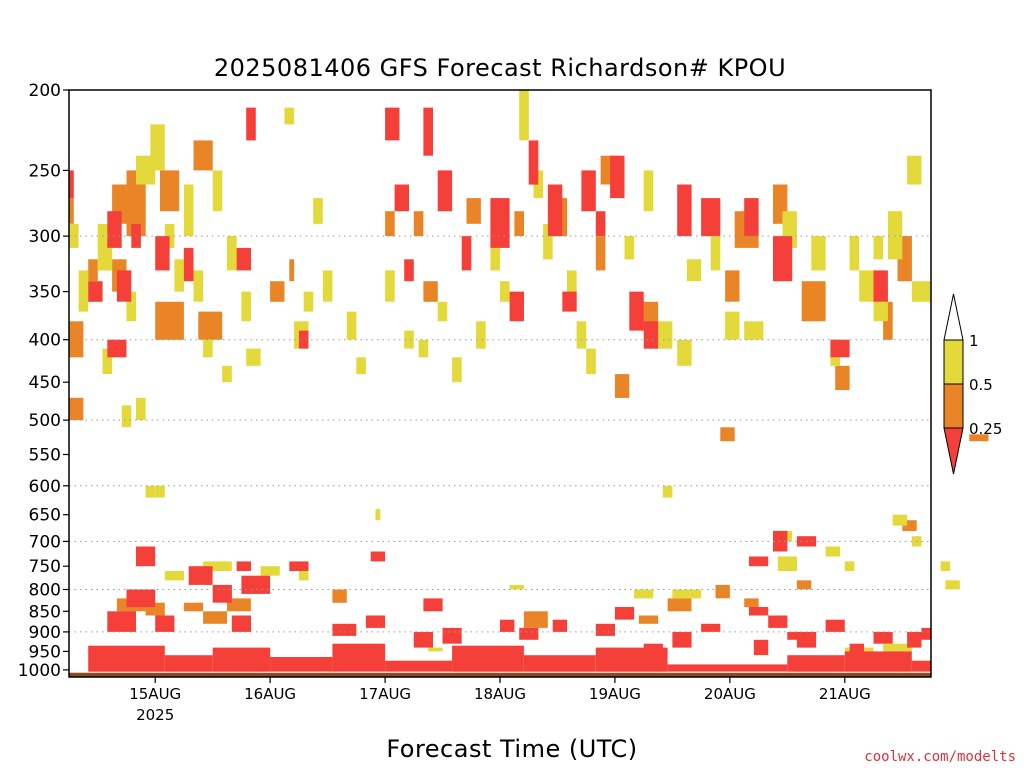  Describe the element at coordinates (45, 542) in the screenshot. I see `y-tick-label: 700` at that location.